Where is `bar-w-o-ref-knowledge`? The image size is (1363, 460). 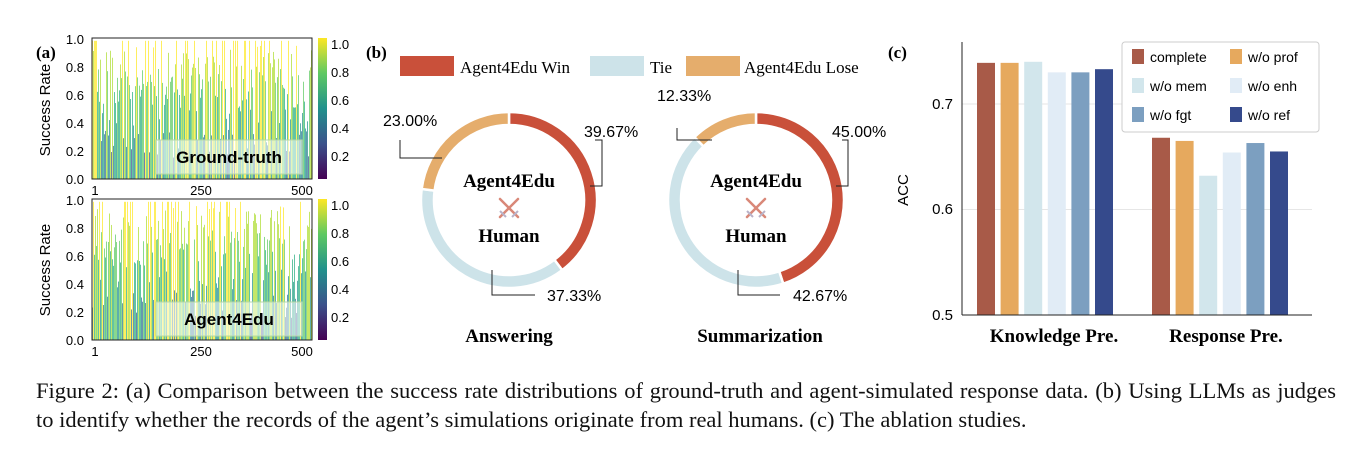
bar-w-o-ref-knowledge is located at coordinates (1104, 192).